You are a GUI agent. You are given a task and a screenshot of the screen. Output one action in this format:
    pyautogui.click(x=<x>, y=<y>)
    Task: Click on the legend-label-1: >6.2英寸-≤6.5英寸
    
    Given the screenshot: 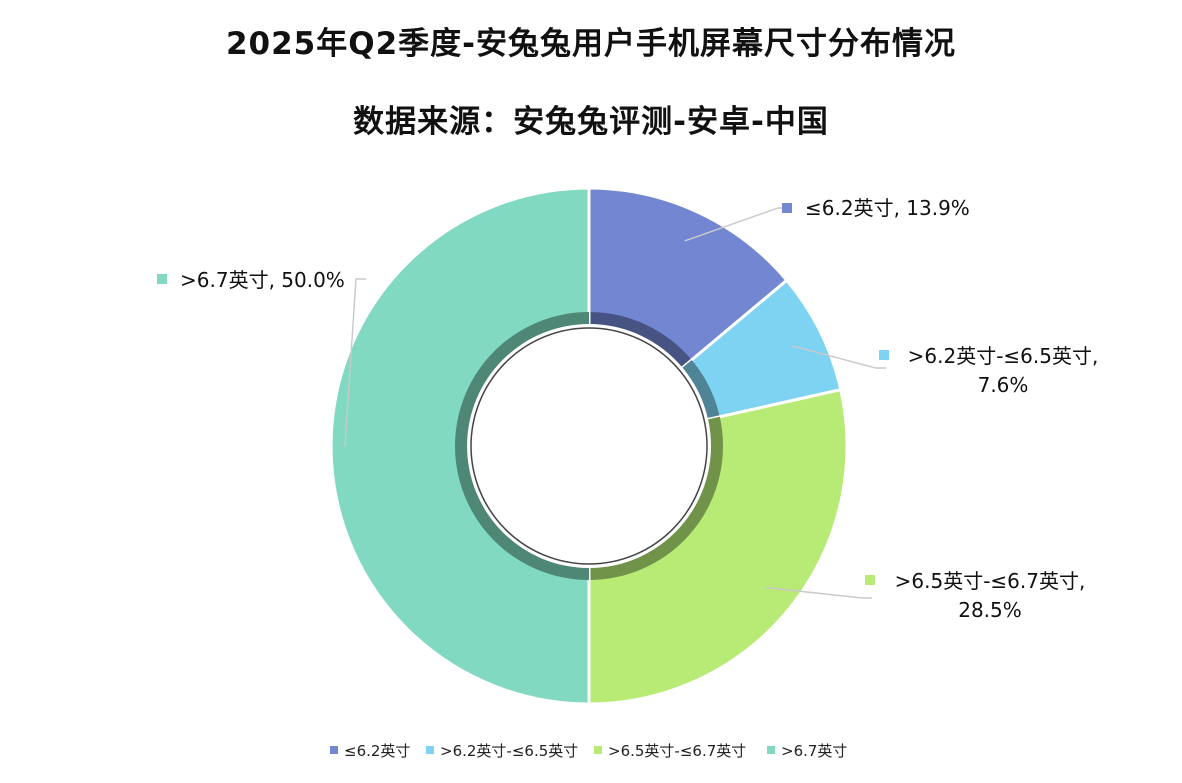 What is the action you would take?
    pyautogui.click(x=509, y=751)
    